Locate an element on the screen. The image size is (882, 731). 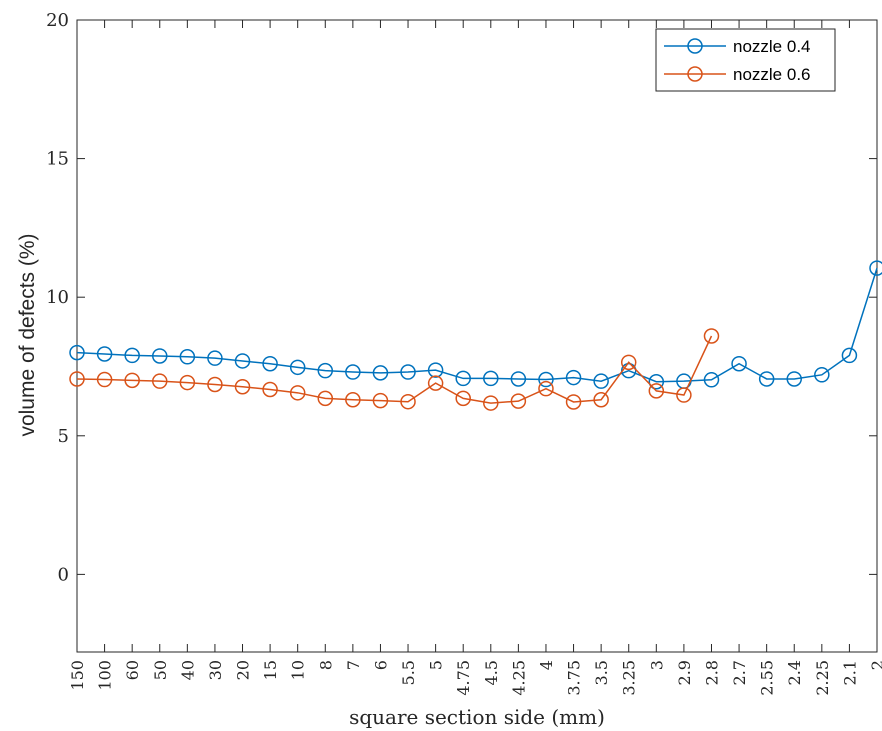
y-tick-label: 15 is located at coordinates (57, 159).